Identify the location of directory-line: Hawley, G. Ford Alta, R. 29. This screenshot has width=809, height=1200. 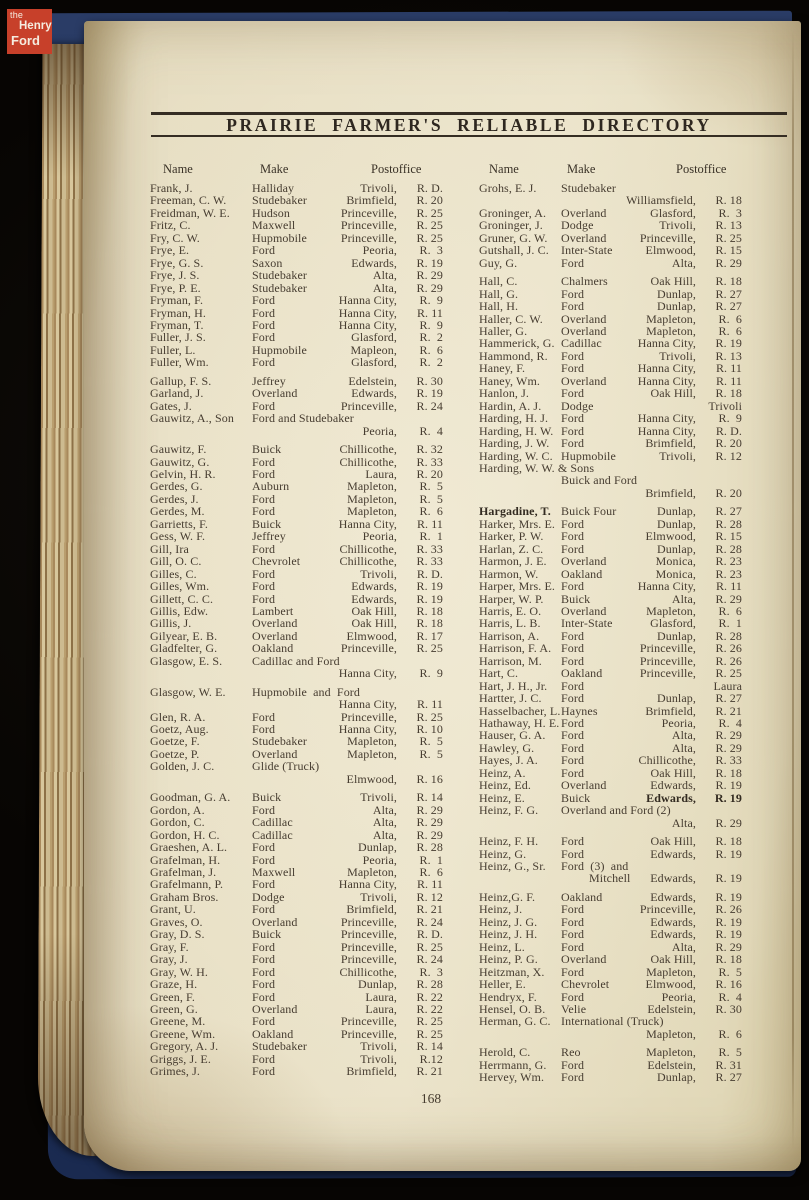
(610, 747).